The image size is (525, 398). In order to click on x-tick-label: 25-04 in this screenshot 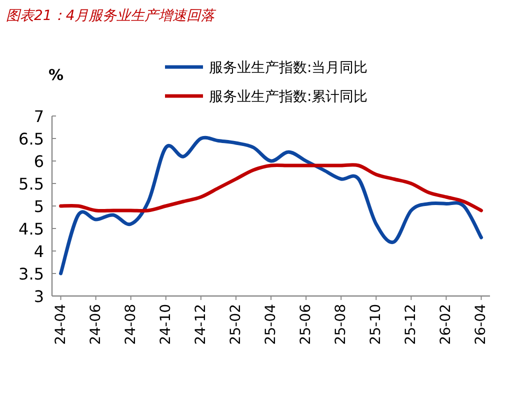, I will do `click(271, 324)`.